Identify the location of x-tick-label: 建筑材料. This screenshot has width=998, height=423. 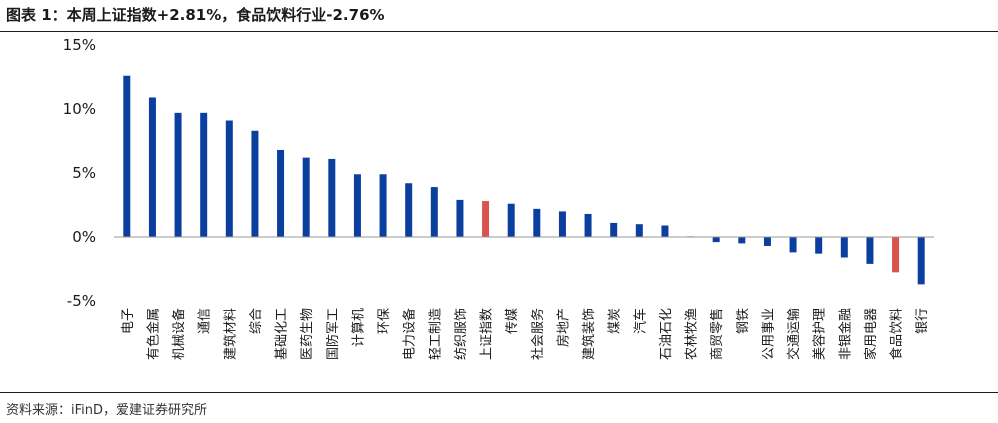
(230, 334).